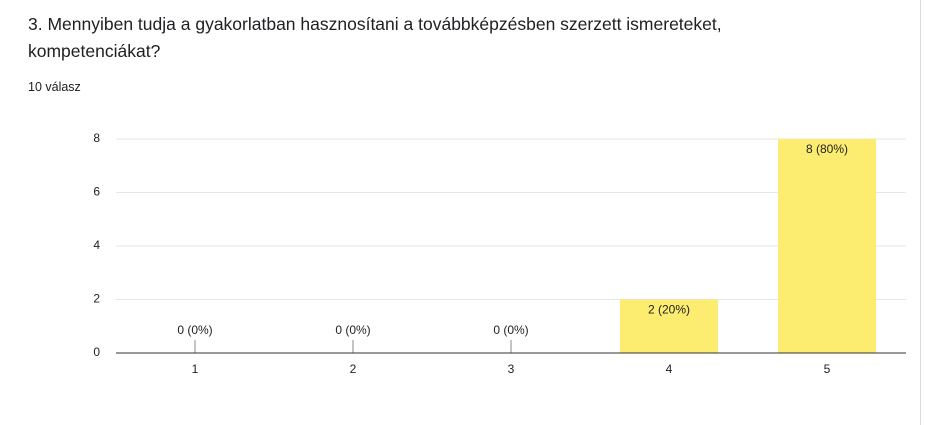 Image resolution: width=925 pixels, height=425 pixels. Describe the element at coordinates (96, 299) in the screenshot. I see `y-tick-label: 2` at that location.